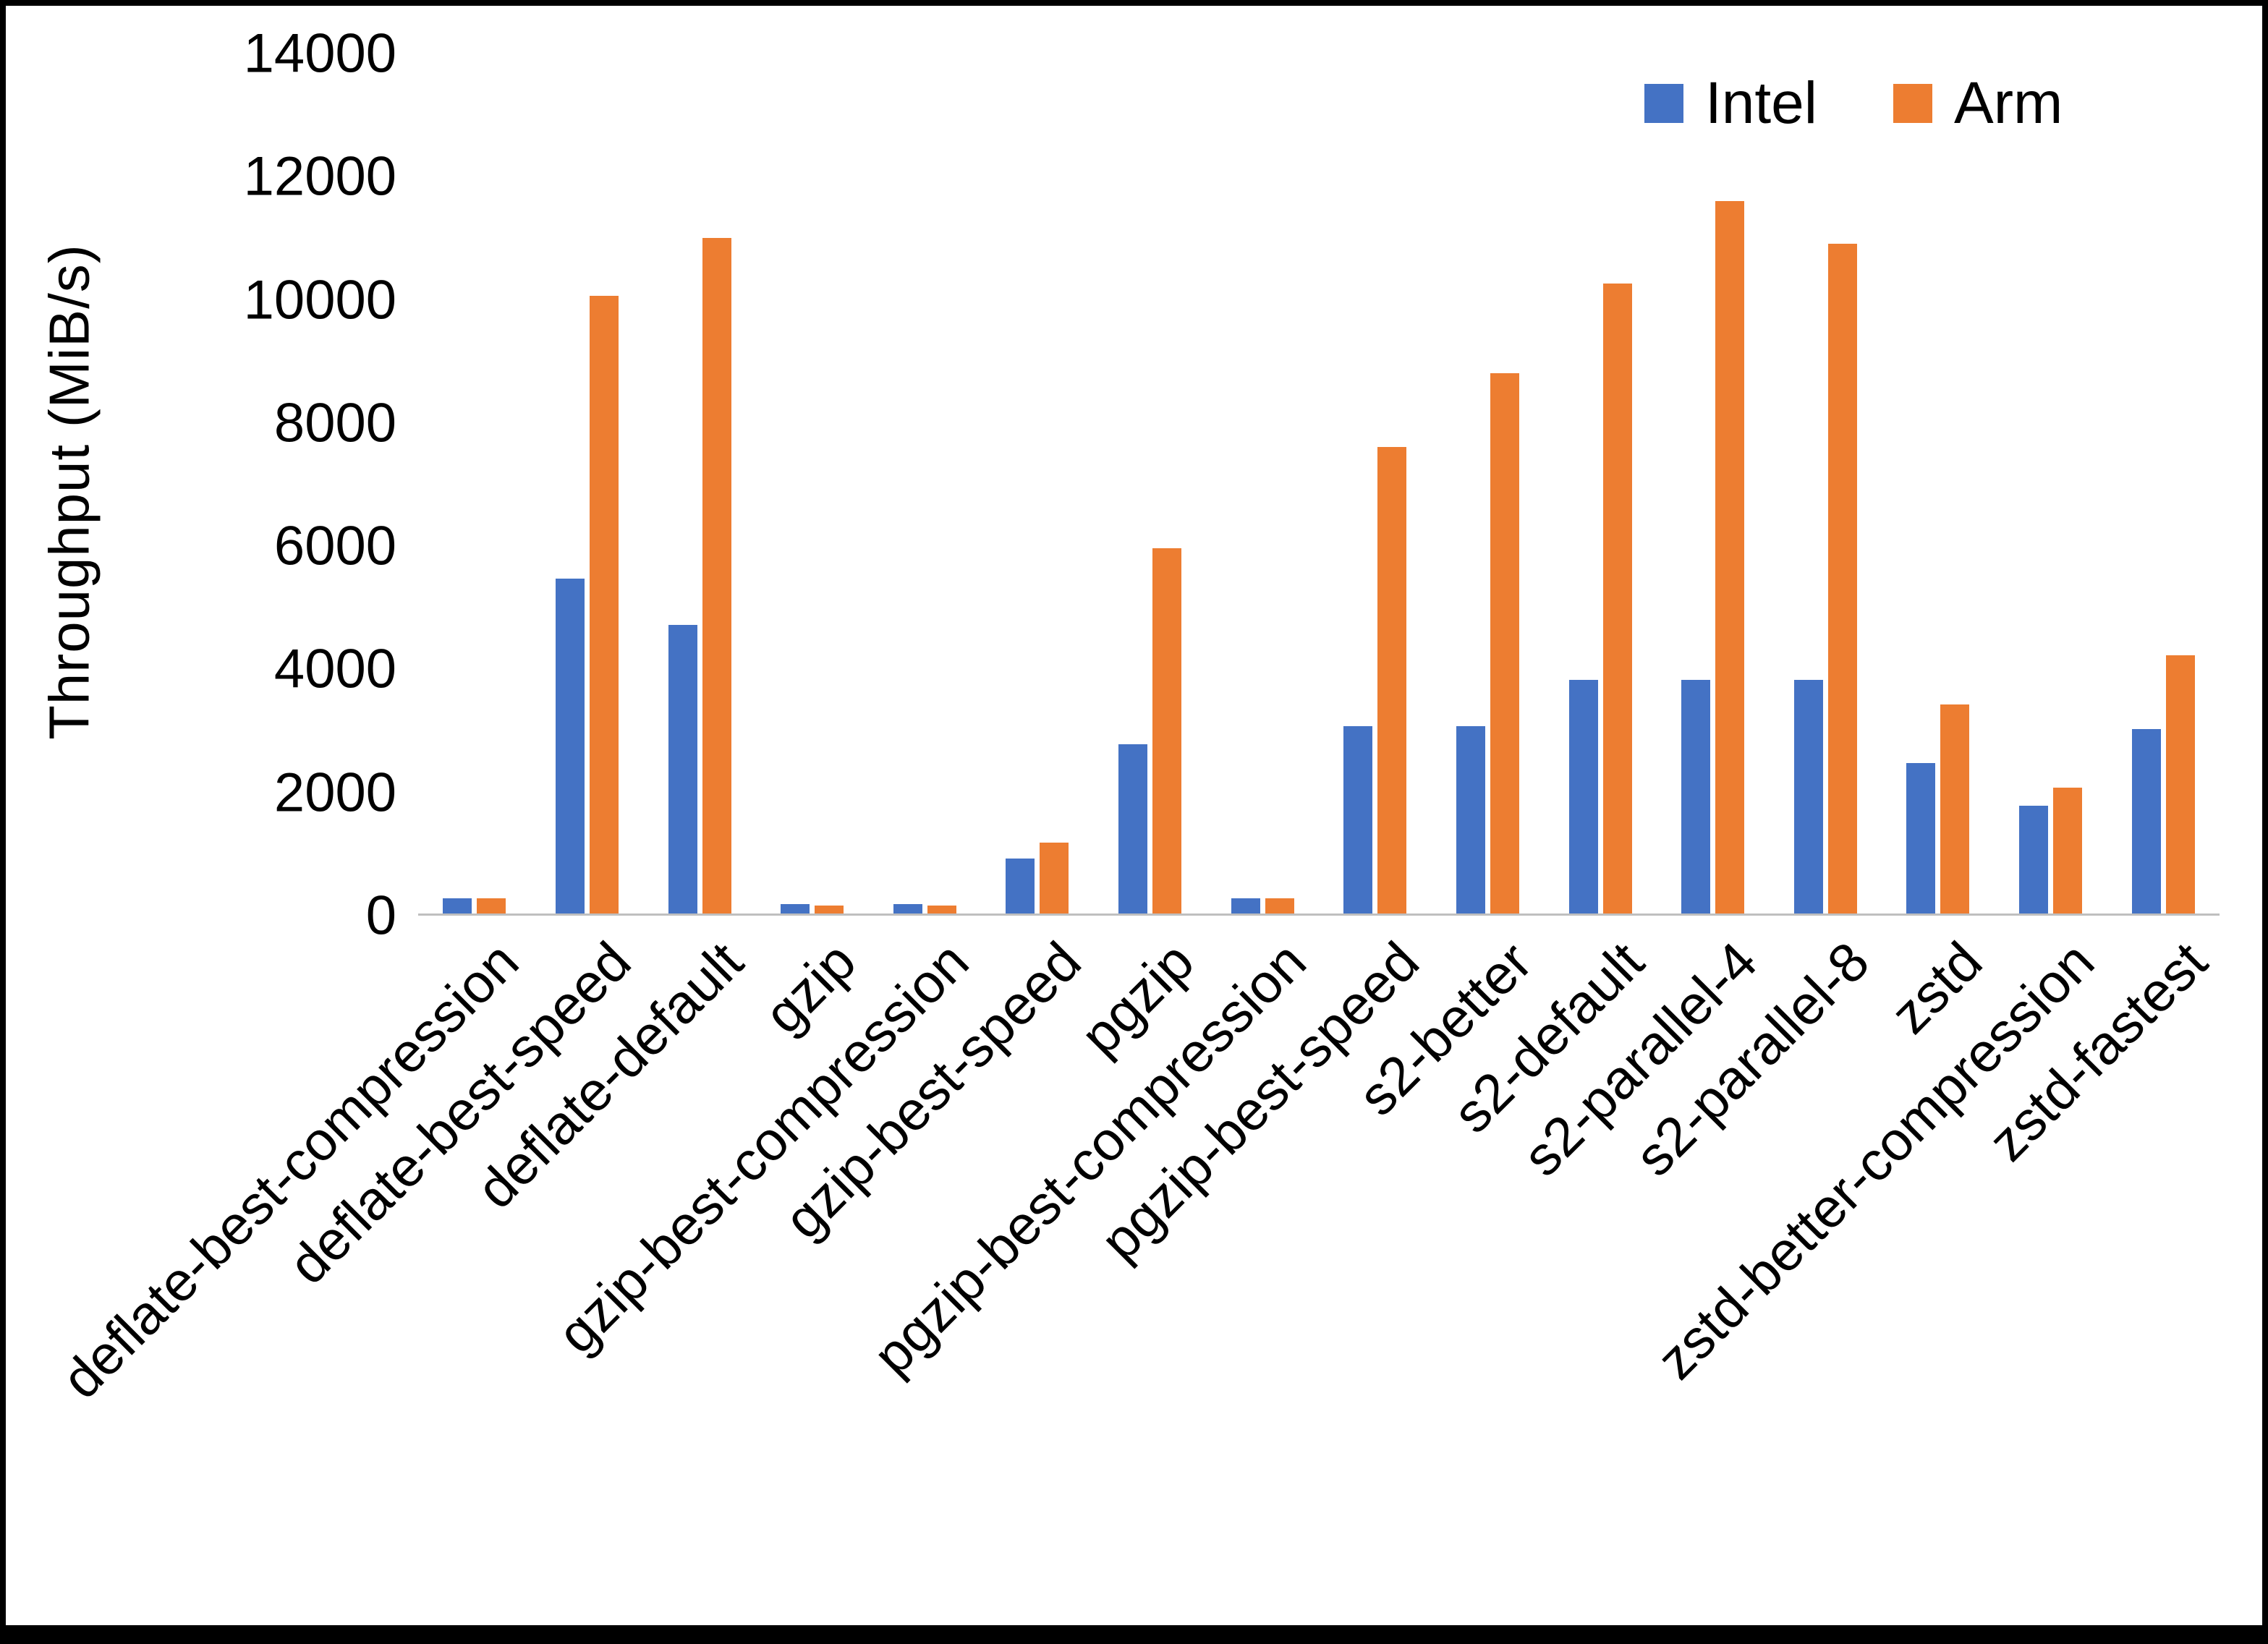  What do you see at coordinates (1663, 103) in the screenshot?
I see `legend-swatch-intel` at bounding box center [1663, 103].